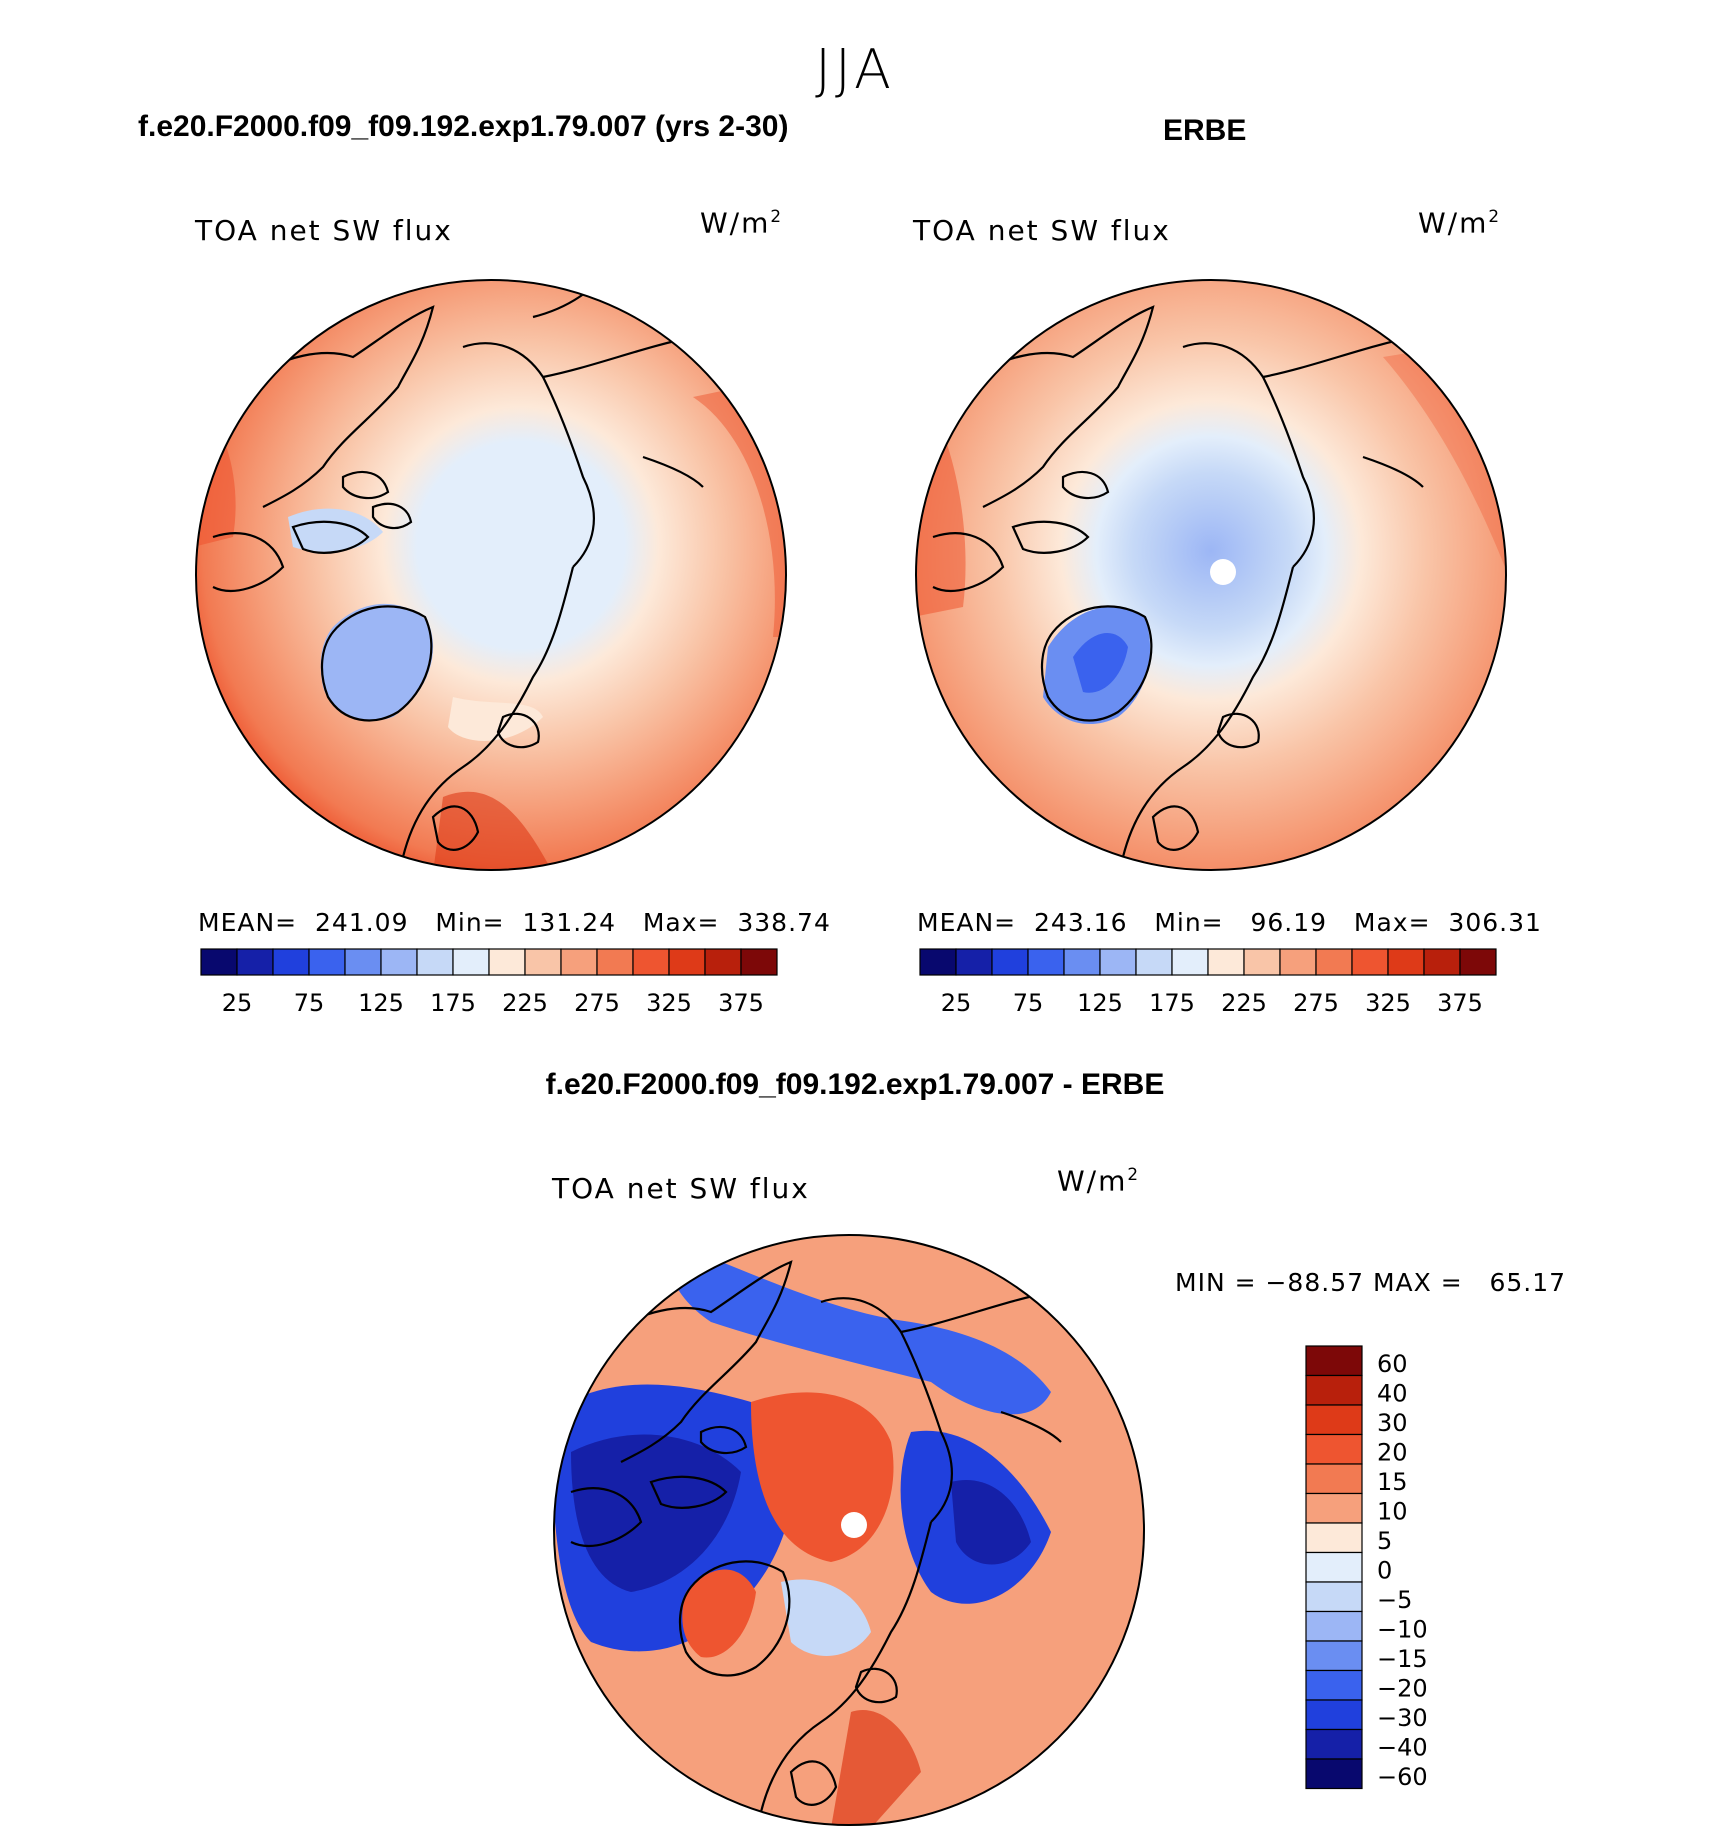 This screenshot has width=1710, height=1840. I want to click on europe-shading, so click(493, 830).